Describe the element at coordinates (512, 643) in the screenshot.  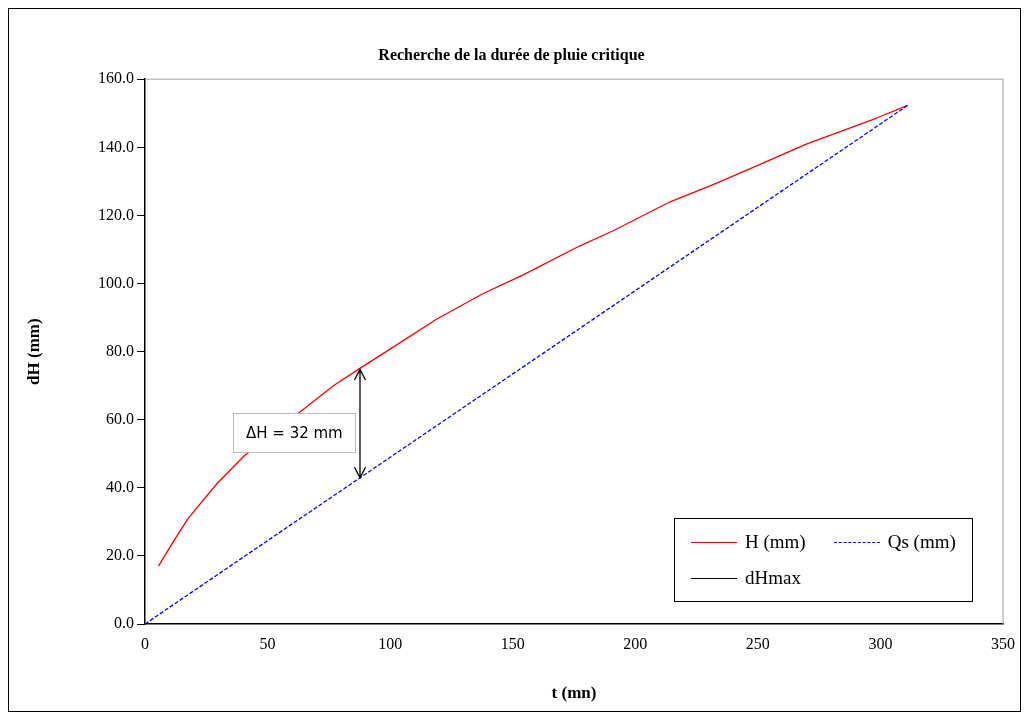
I see `x-tick-label: 150` at that location.